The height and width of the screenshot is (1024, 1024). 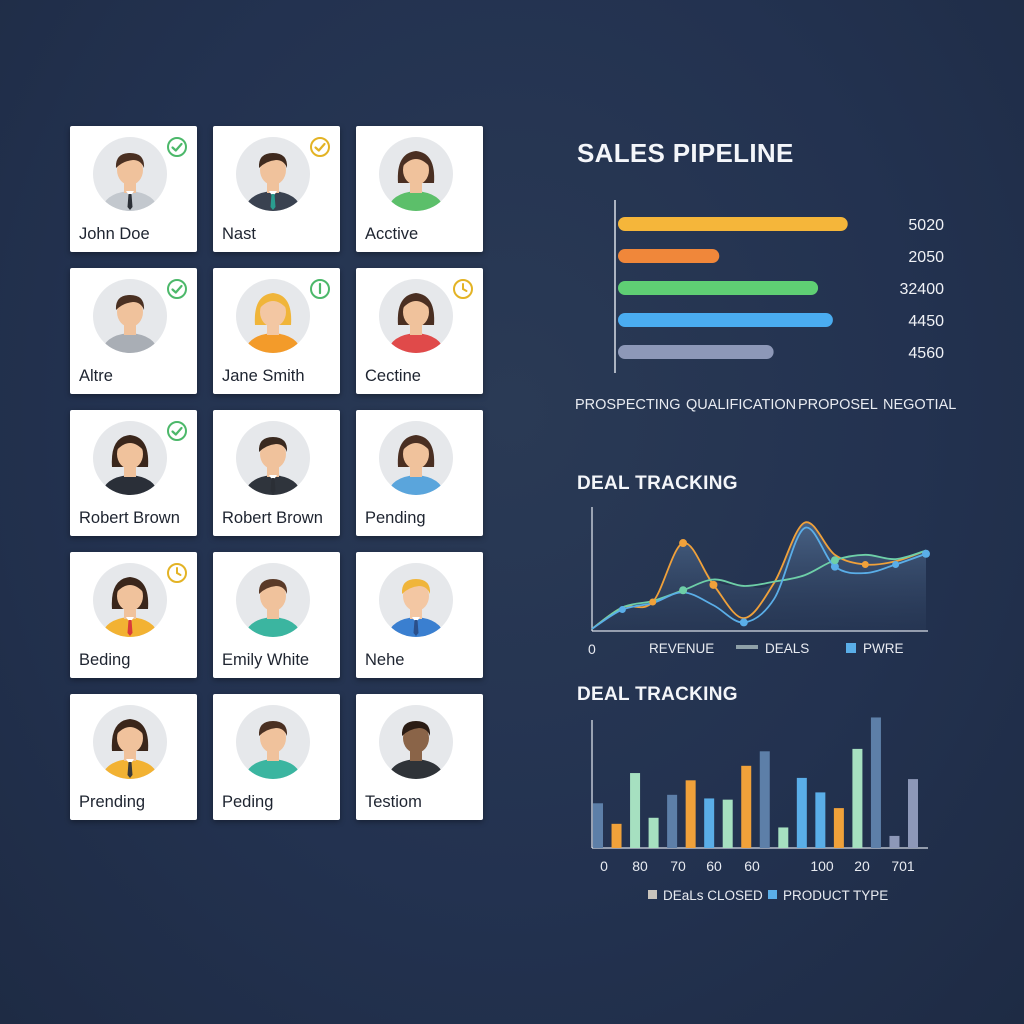 I want to click on contact-card: Prending, so click(x=133, y=757).